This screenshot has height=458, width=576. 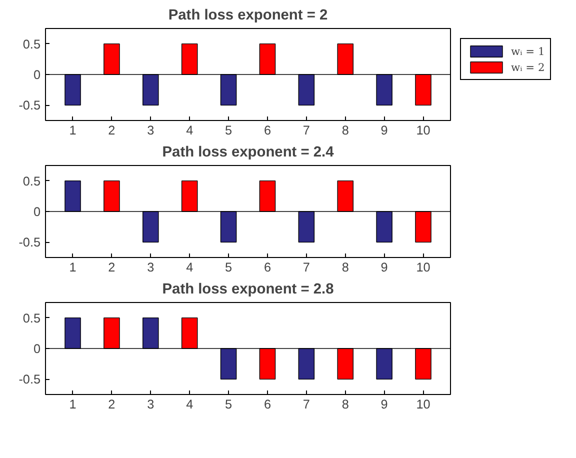 What do you see at coordinates (248, 290) in the screenshot?
I see `chart-title: Path loss exponent = 2.8` at bounding box center [248, 290].